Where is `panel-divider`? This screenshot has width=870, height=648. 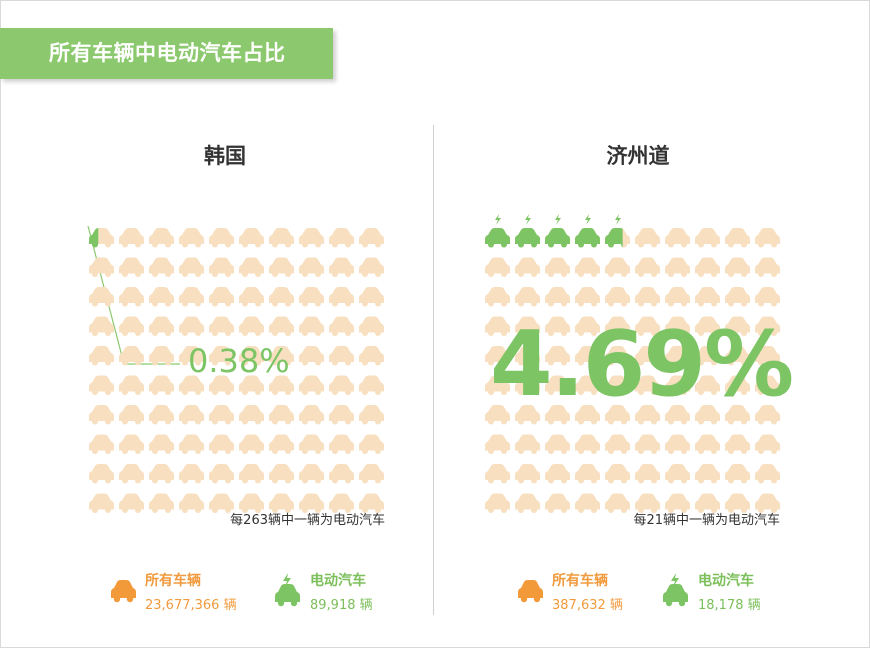 panel-divider is located at coordinates (433, 370).